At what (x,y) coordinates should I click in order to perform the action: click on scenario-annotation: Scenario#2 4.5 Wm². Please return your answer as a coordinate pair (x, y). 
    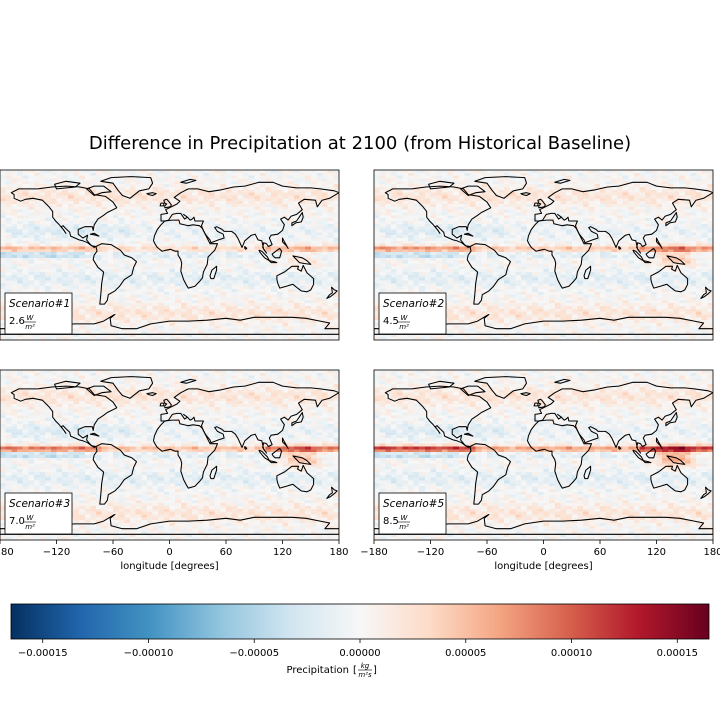
    Looking at the image, I should click on (412, 313).